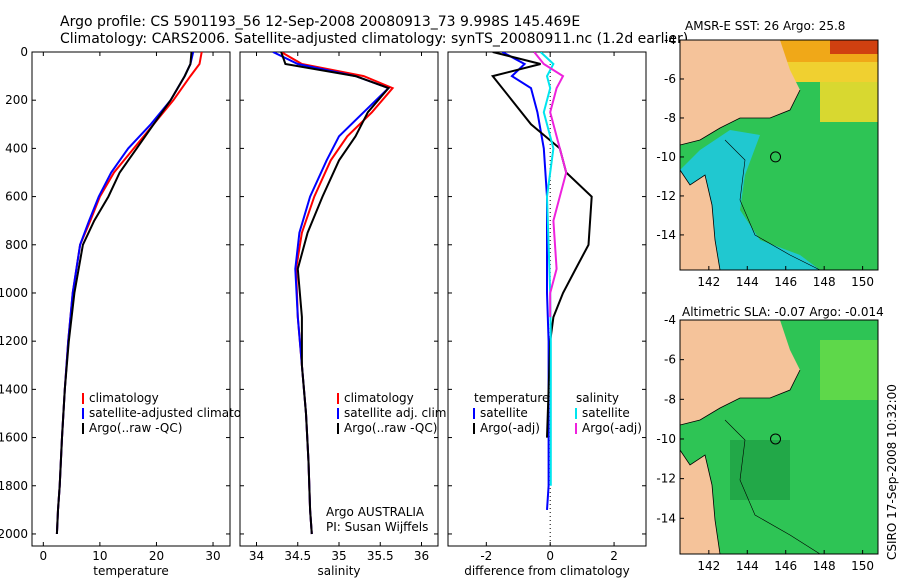 This screenshot has height=584, width=900. I want to click on sst-map-frame, so click(779, 155).